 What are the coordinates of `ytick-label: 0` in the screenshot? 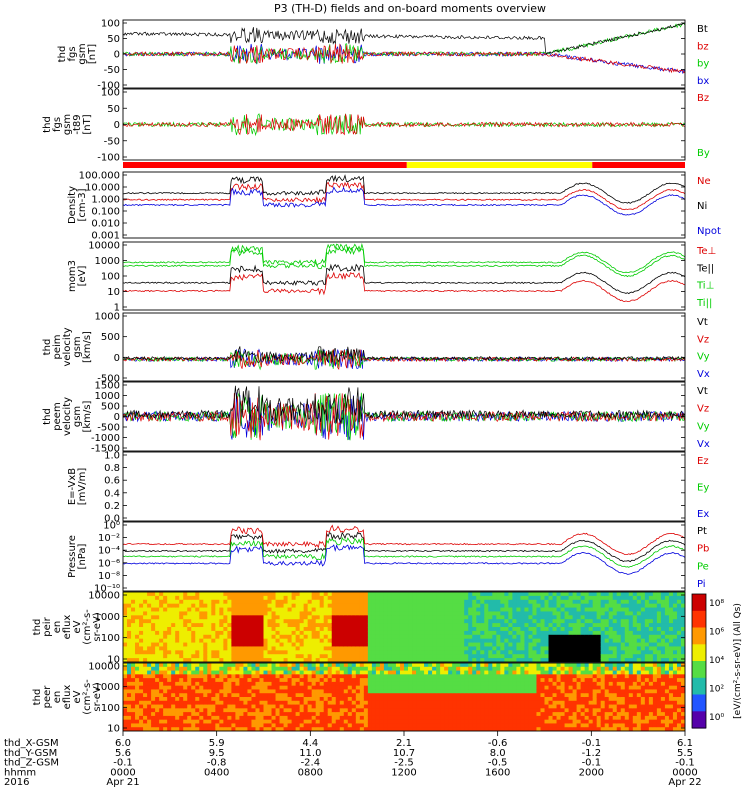 It's located at (117, 125).